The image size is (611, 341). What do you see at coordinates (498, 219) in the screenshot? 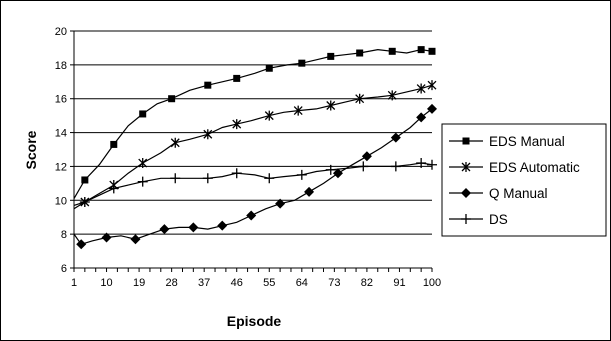
I see `legend-label-ds: DS` at bounding box center [498, 219].